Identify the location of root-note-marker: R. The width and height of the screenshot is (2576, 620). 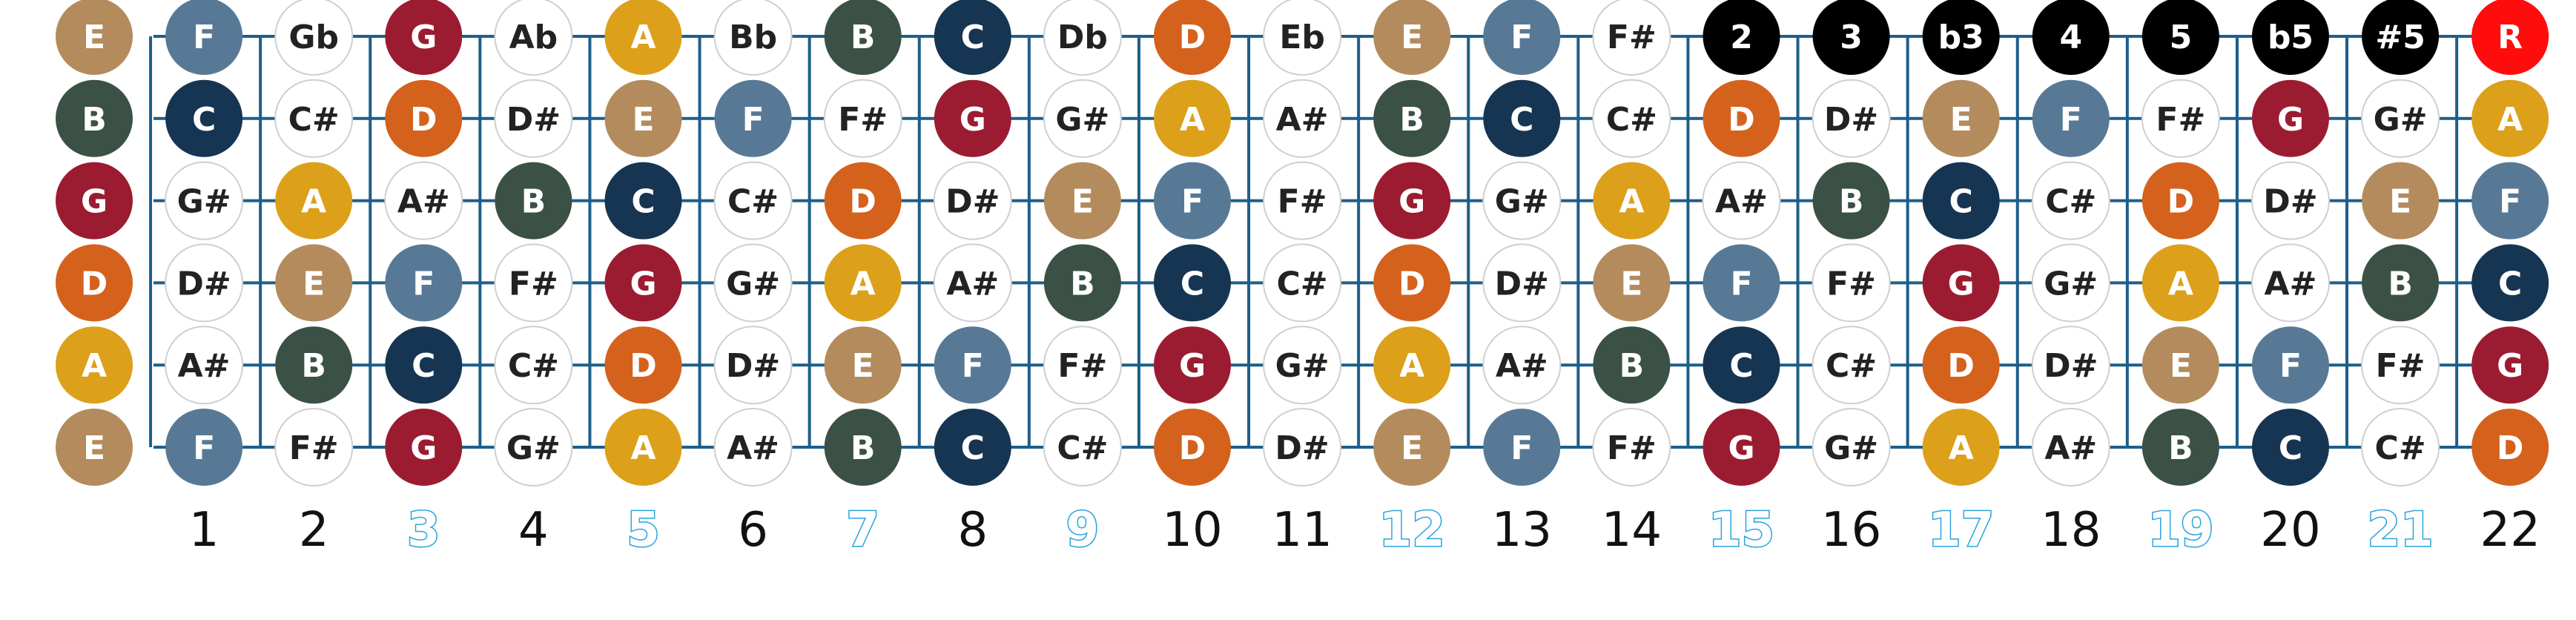
(2510, 37).